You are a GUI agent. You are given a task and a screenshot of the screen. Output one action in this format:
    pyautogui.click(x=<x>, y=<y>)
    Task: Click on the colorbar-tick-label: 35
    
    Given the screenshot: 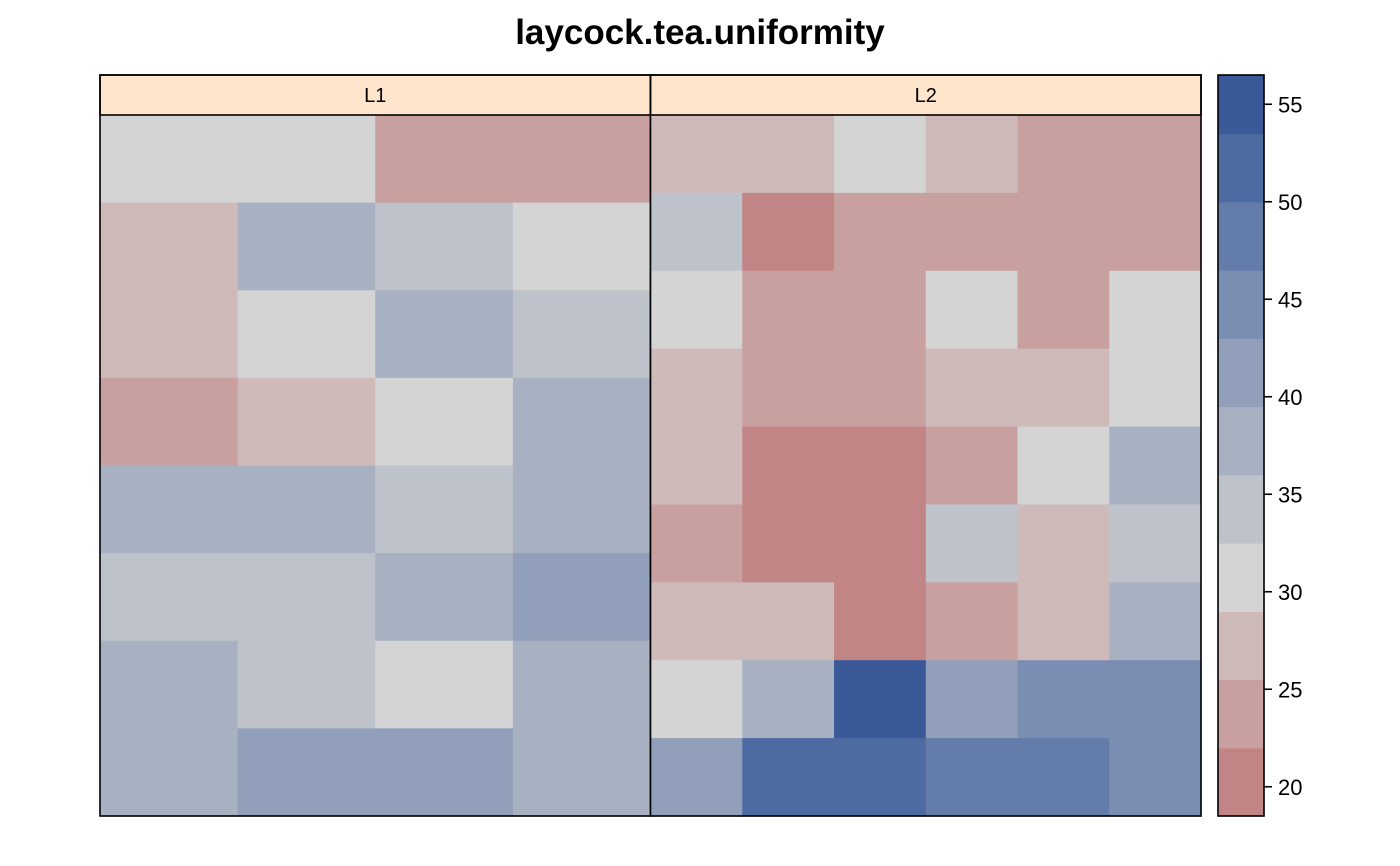 What is the action you would take?
    pyautogui.click(x=1290, y=494)
    